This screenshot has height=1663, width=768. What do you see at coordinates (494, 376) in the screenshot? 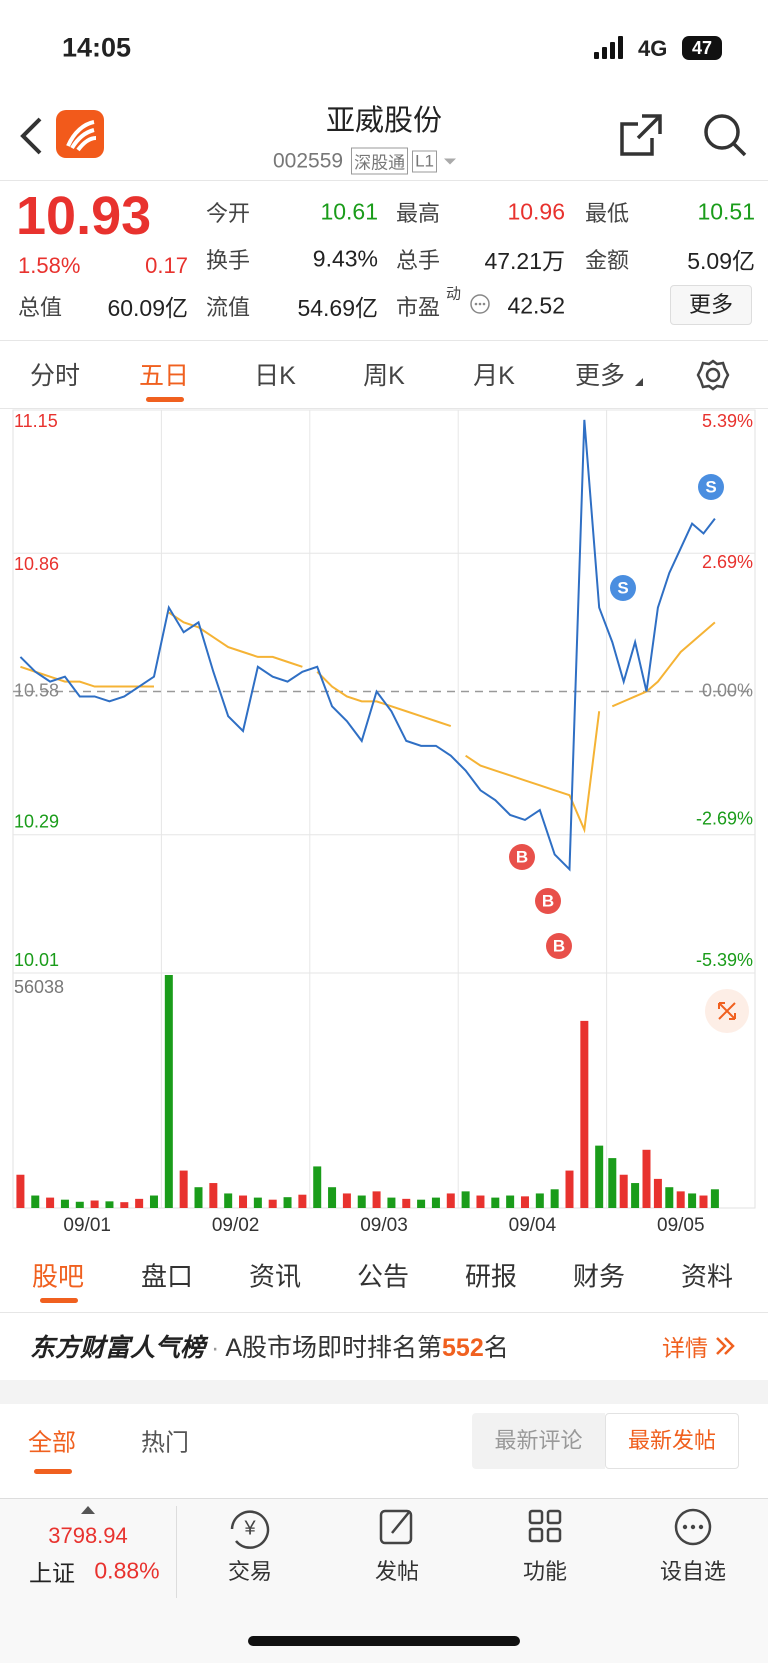
I see `period-tab: 月K` at bounding box center [494, 376].